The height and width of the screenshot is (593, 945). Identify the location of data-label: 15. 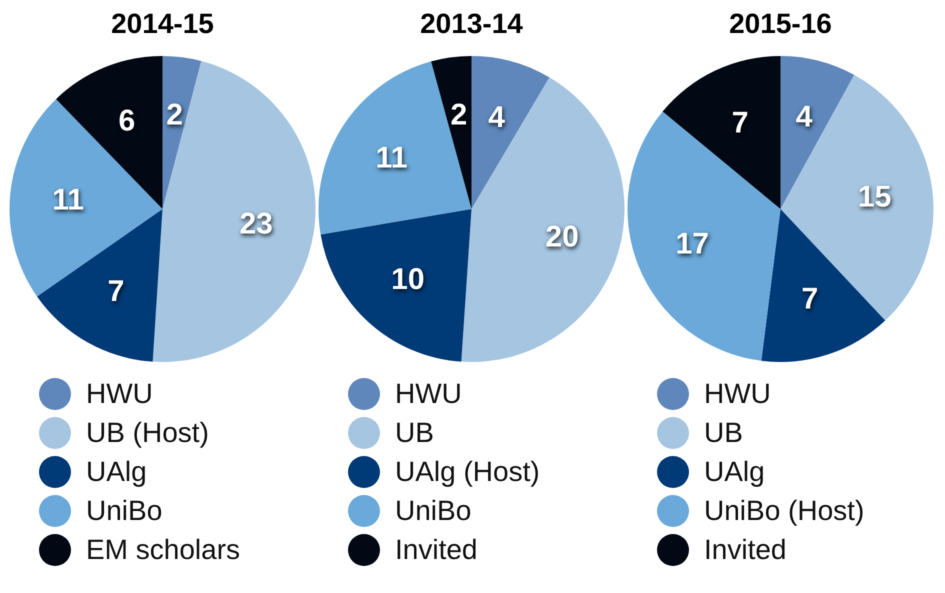
(875, 197).